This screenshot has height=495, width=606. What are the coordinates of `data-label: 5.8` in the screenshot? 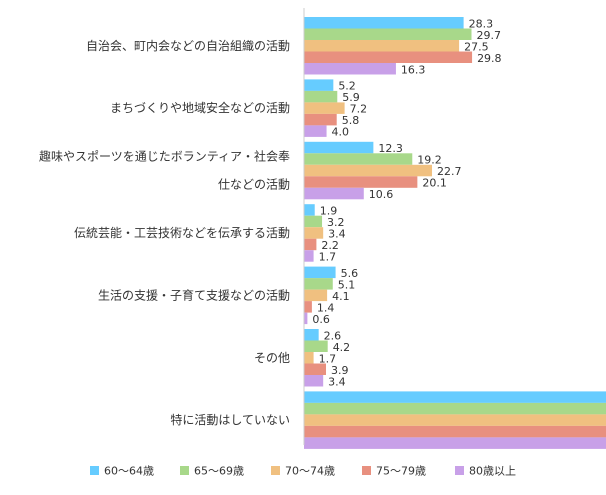 It's located at (351, 120).